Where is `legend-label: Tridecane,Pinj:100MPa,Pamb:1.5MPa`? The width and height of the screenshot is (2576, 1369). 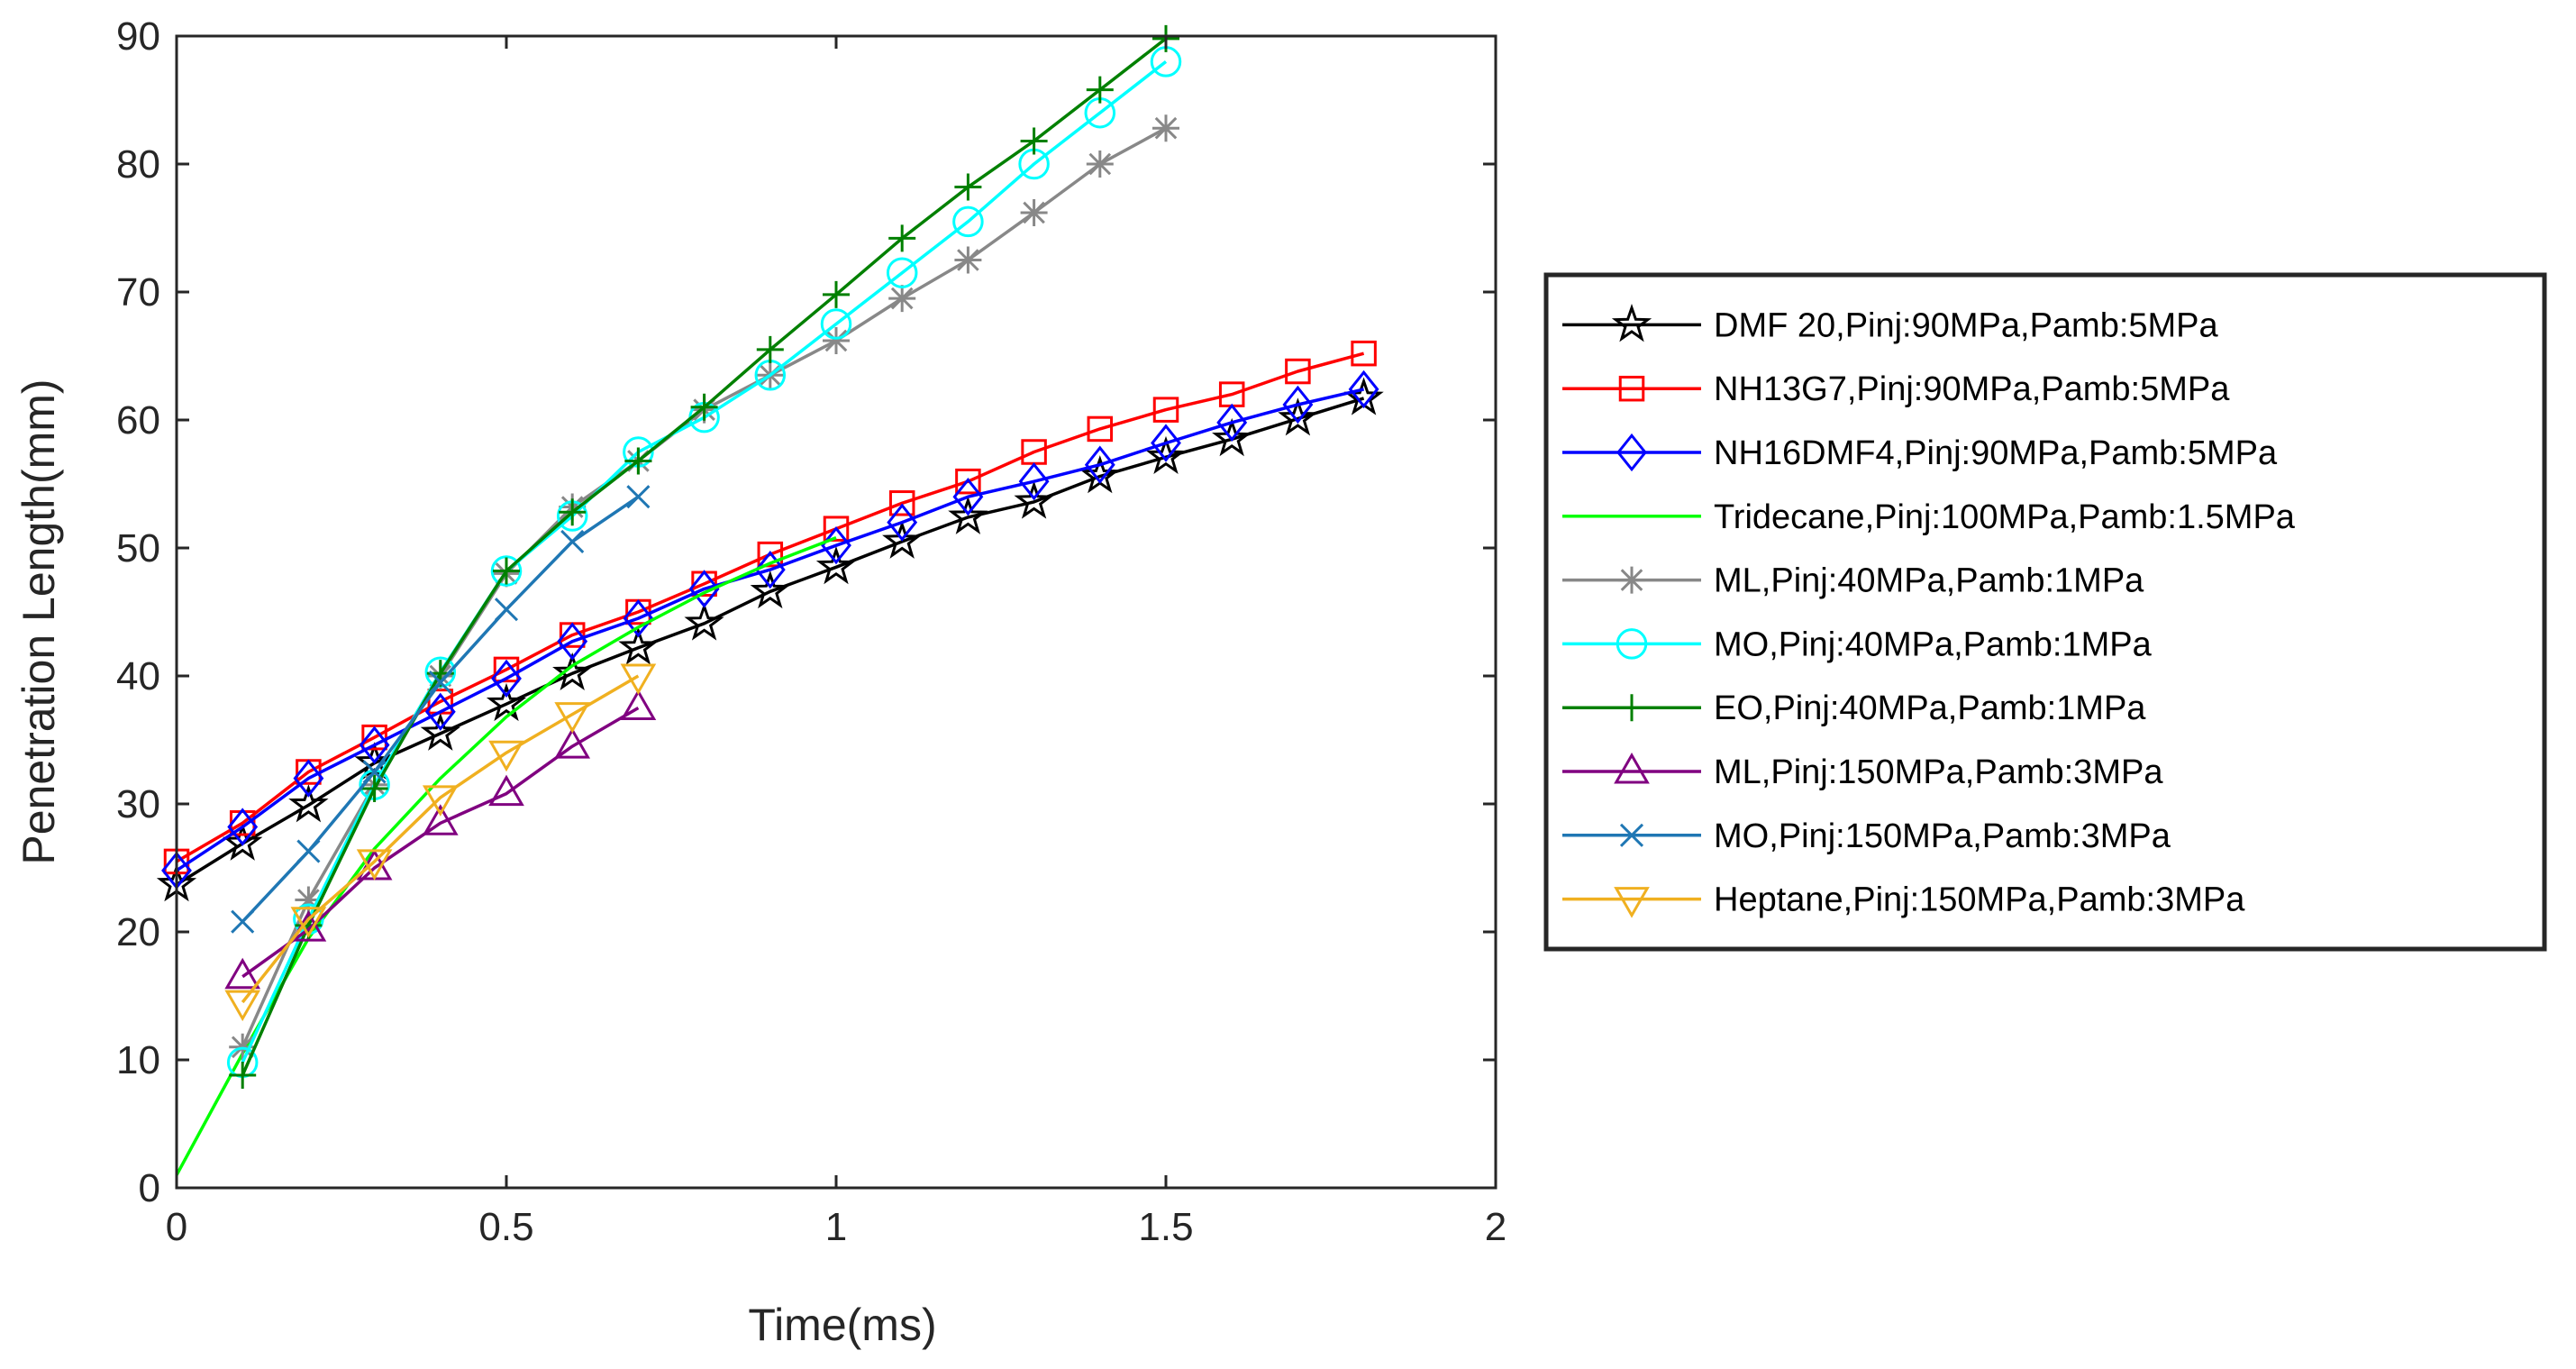 legend-label: Tridecane,Pinj:100MPa,Pamb:1.5MPa is located at coordinates (2005, 517).